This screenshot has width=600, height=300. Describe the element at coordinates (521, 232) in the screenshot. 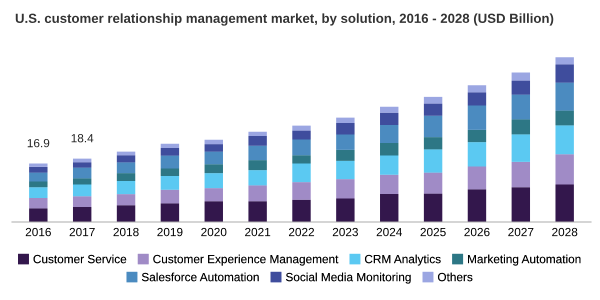

I see `x-tick-label: 2027` at that location.